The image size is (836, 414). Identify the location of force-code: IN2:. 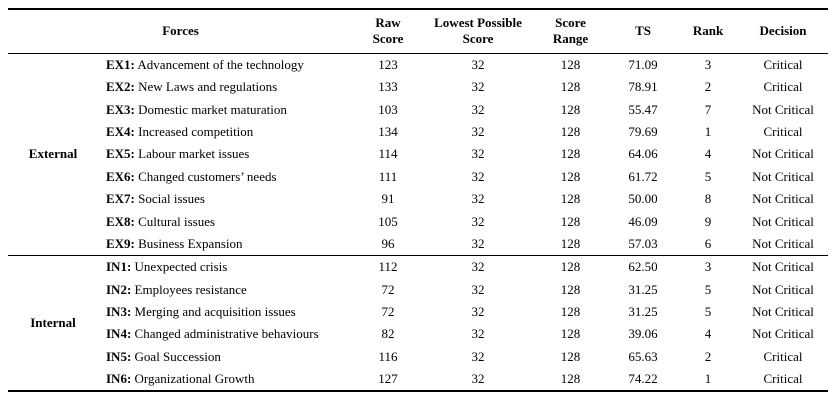
(119, 289).